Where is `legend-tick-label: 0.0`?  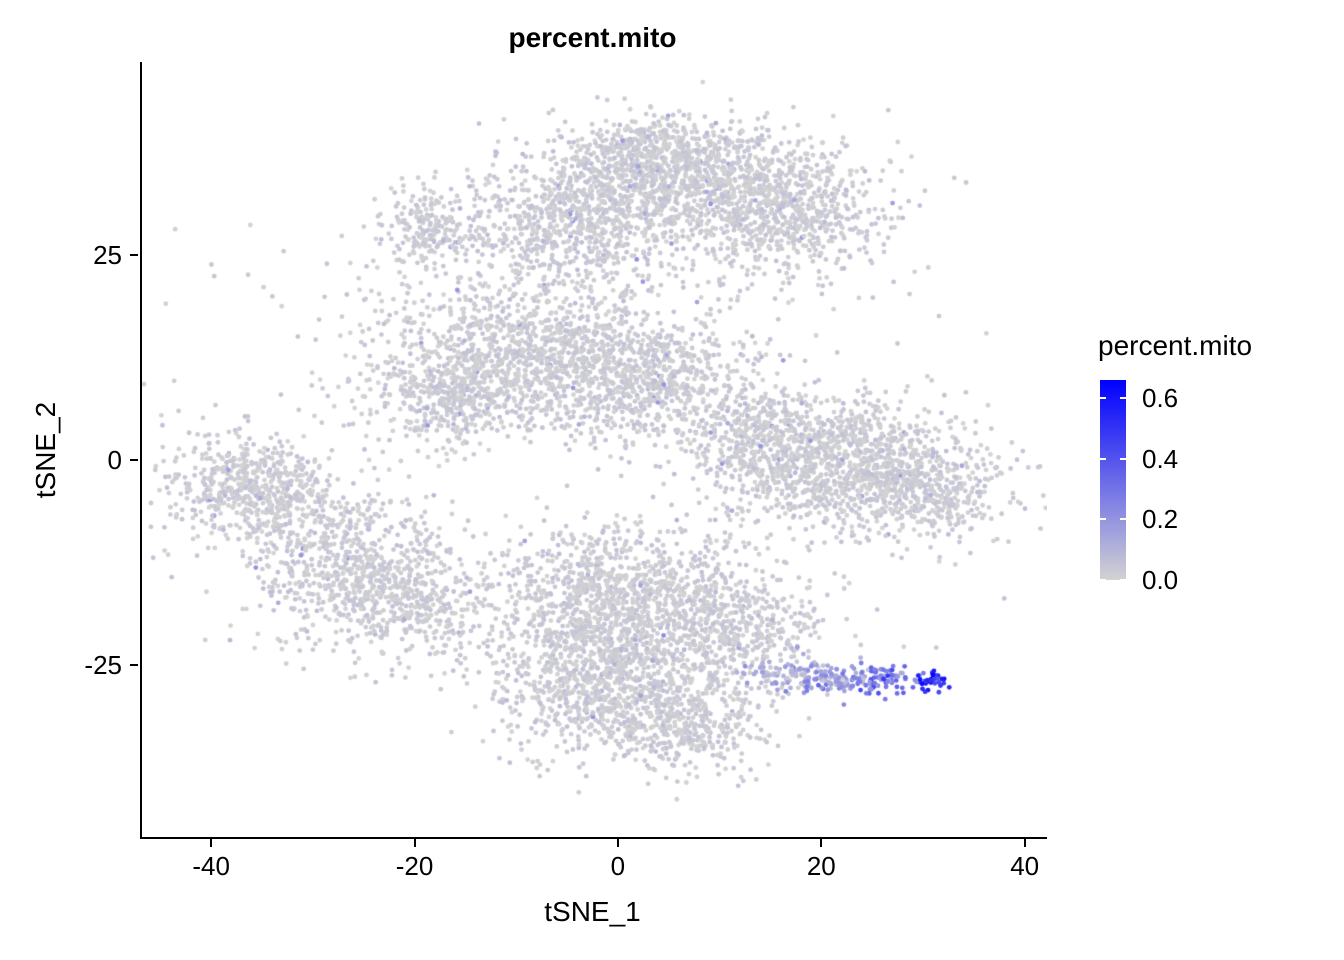 legend-tick-label: 0.0 is located at coordinates (1160, 580).